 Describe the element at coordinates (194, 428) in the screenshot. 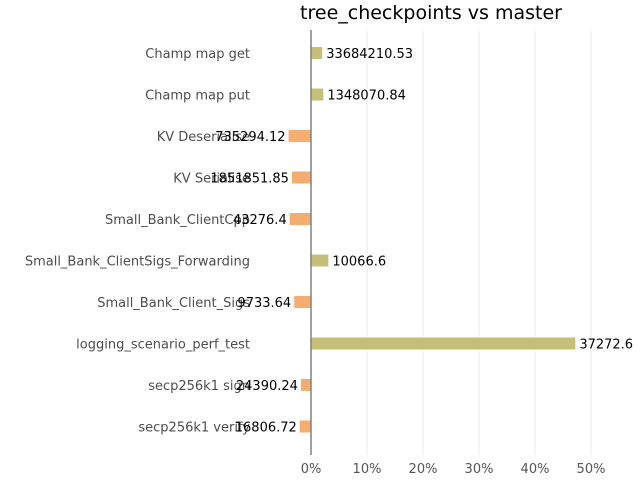

I see `category-label: secp256k1 verify` at that location.